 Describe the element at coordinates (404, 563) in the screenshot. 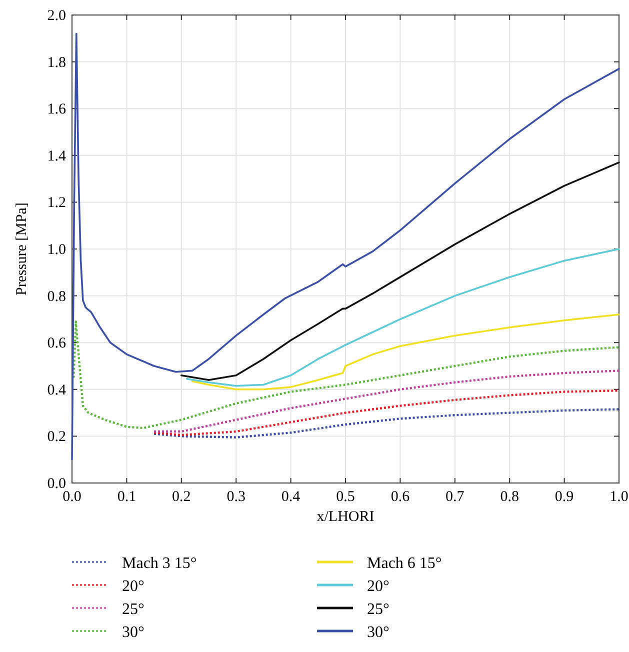

I see `legend-label: Mach 6 15°` at that location.